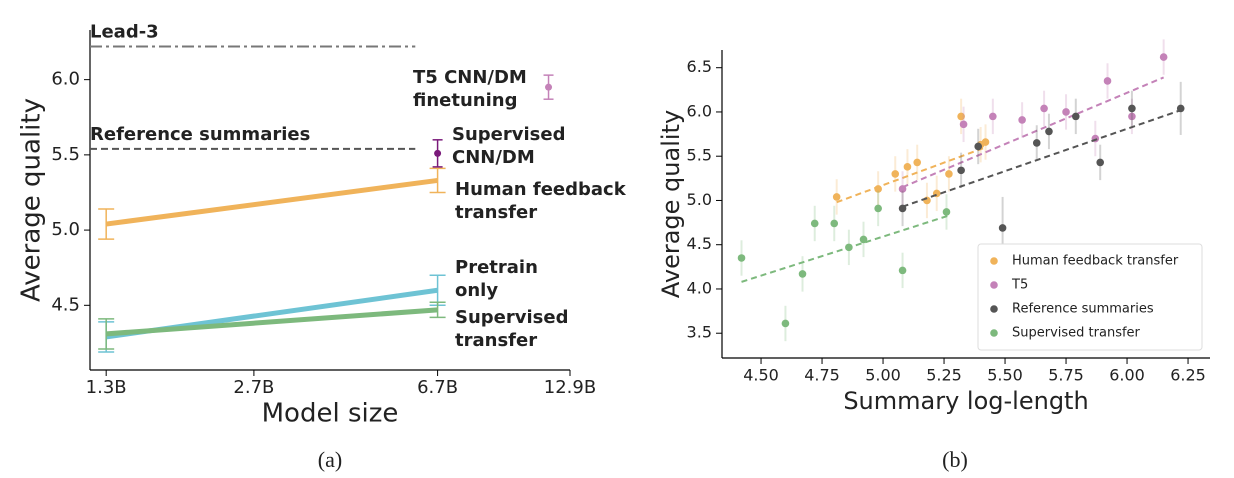 The width and height of the screenshot is (1234, 478). What do you see at coordinates (106, 387) in the screenshot?
I see `x-tick-label: 1.3B` at bounding box center [106, 387].